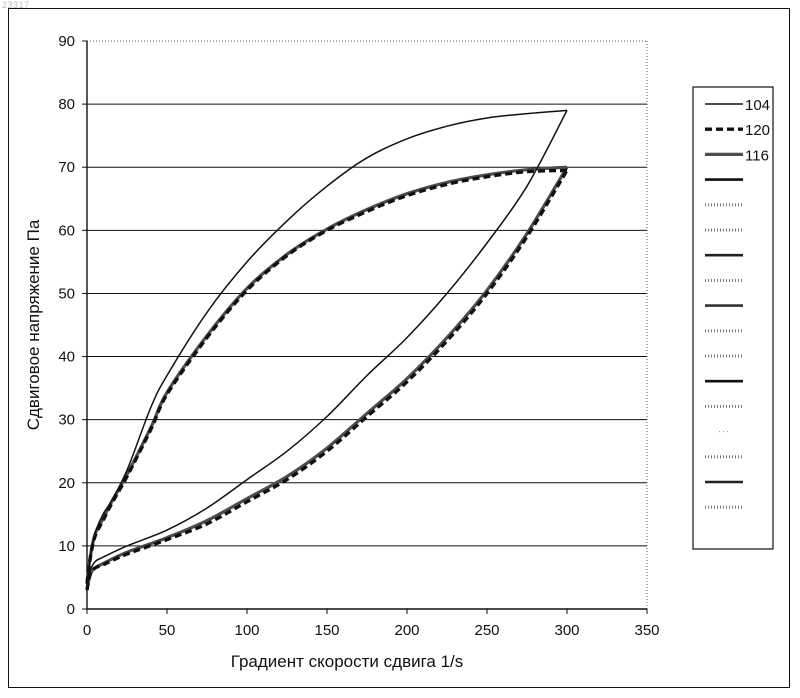 This screenshot has width=800, height=698. I want to click on y-tick-label: 20, so click(66, 483).